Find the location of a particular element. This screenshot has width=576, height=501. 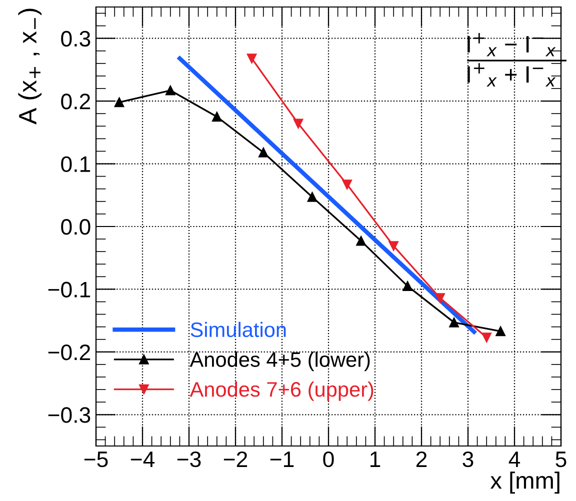

x-tick-label: 0 is located at coordinates (328, 459).